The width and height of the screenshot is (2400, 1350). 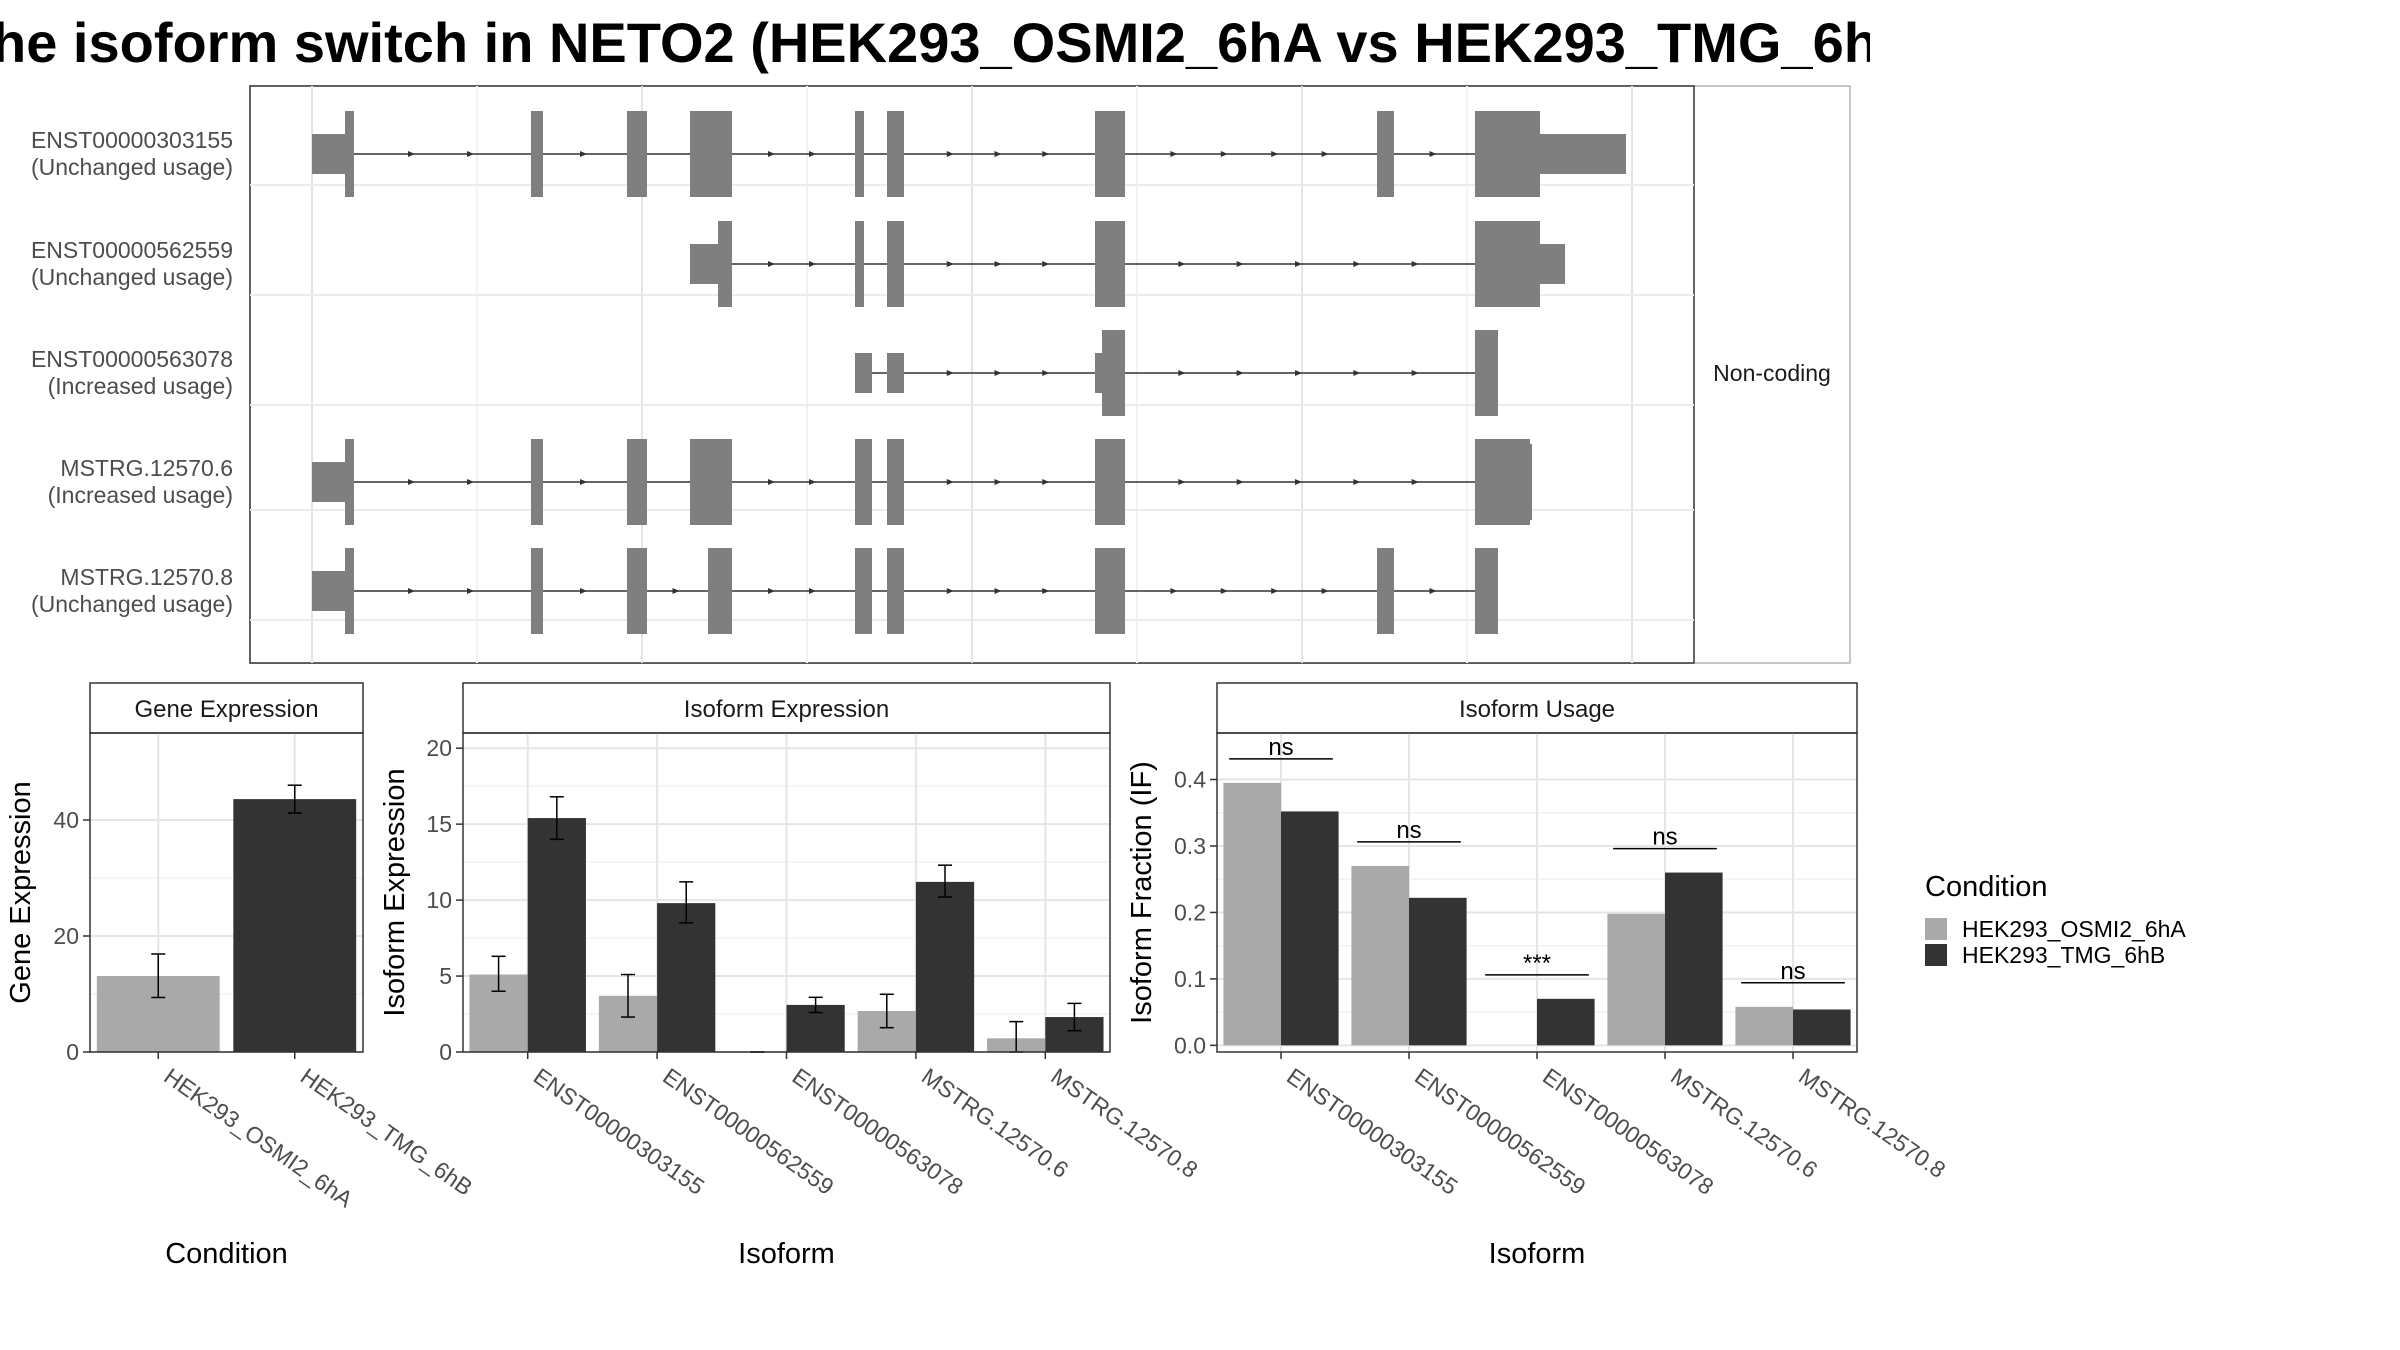 What do you see at coordinates (786, 1254) in the screenshot?
I see `x-axis-label: Isoform` at bounding box center [786, 1254].